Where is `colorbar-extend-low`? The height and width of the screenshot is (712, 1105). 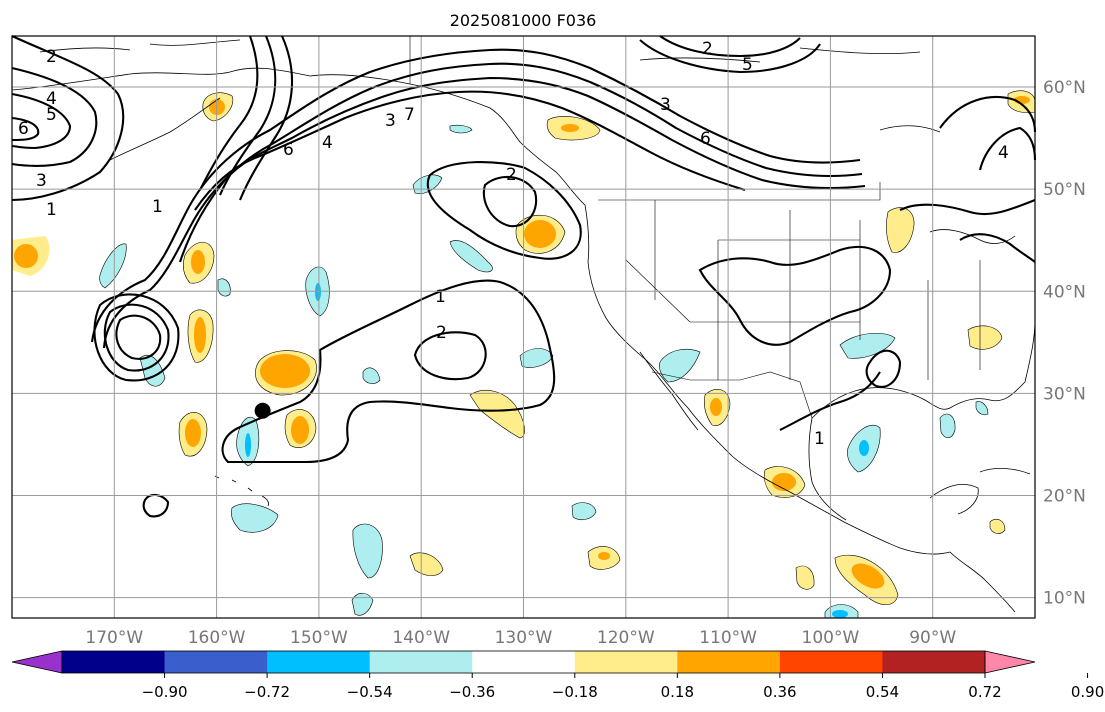 colorbar-extend-low is located at coordinates (37, 662).